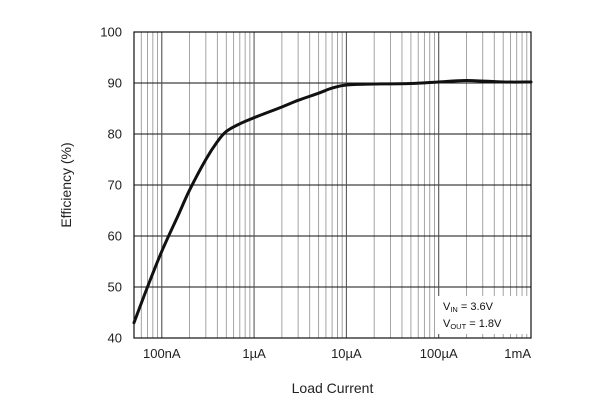 This screenshot has width=596, height=414. I want to click on x-tick-label: 100µA, so click(439, 353).